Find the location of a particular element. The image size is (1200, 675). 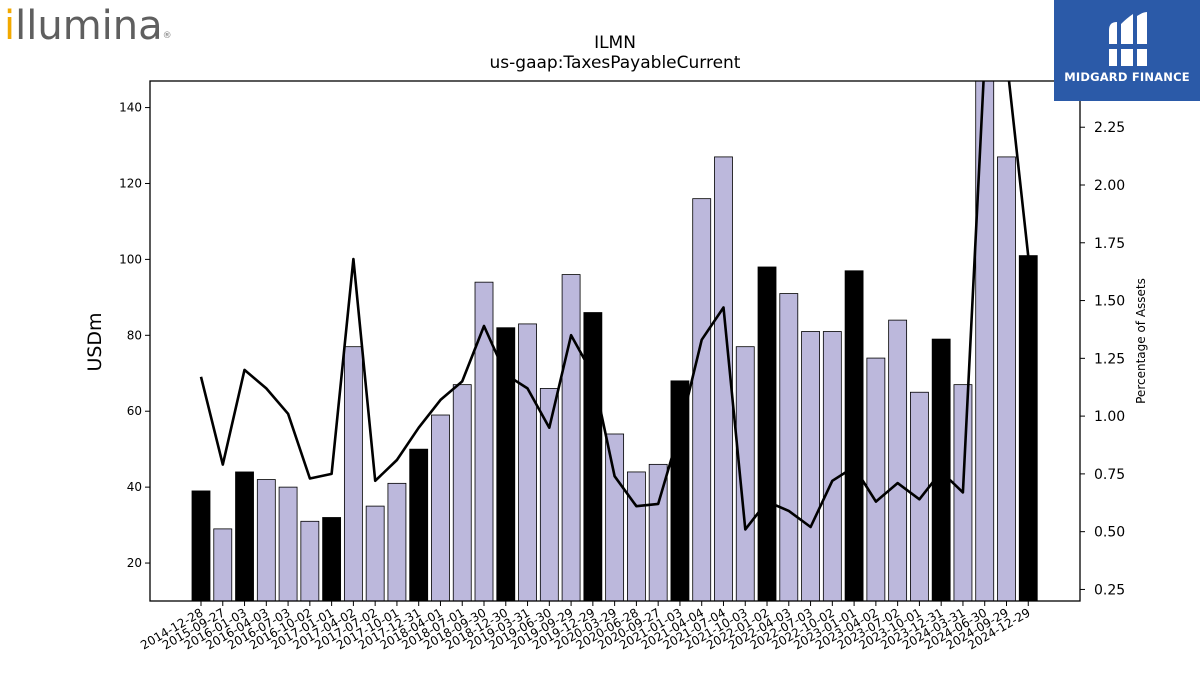

right-axis: 0.25 0.50 0.75 1.00 1.25 1.50 1.75 2.00 2.25 is located at coordinates (1102, 359).